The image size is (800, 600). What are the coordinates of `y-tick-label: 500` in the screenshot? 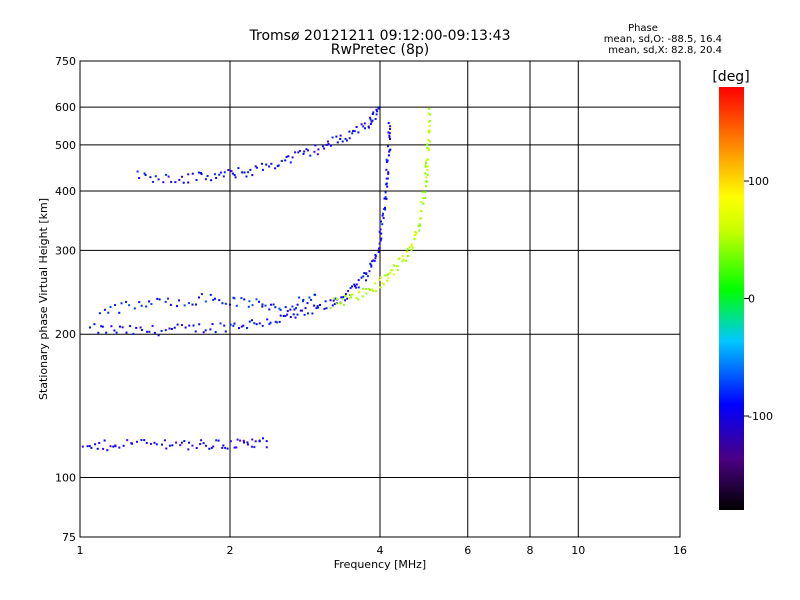 It's located at (65, 145).